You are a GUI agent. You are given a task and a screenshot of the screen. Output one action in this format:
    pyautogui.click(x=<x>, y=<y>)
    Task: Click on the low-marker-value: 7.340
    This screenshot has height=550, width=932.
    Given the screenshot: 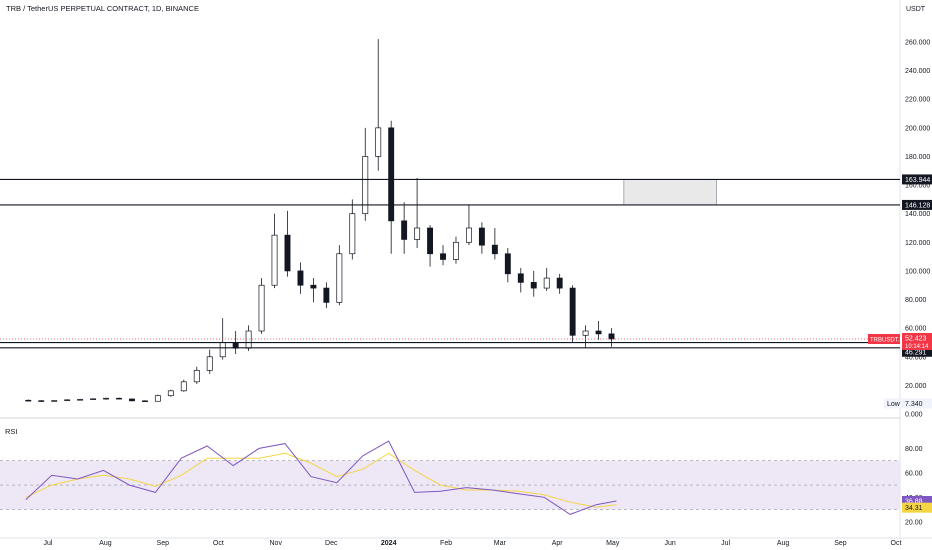 What is the action you would take?
    pyautogui.click(x=914, y=404)
    